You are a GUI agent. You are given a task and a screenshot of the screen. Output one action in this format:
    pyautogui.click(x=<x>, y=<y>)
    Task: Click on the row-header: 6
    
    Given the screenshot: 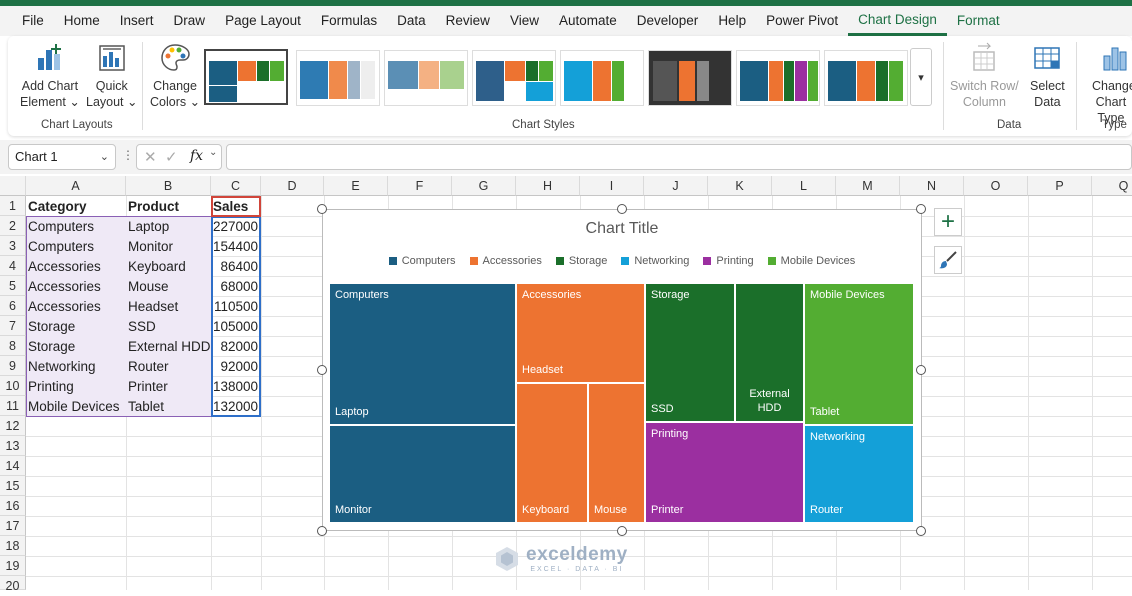 What is the action you would take?
    pyautogui.click(x=13, y=306)
    